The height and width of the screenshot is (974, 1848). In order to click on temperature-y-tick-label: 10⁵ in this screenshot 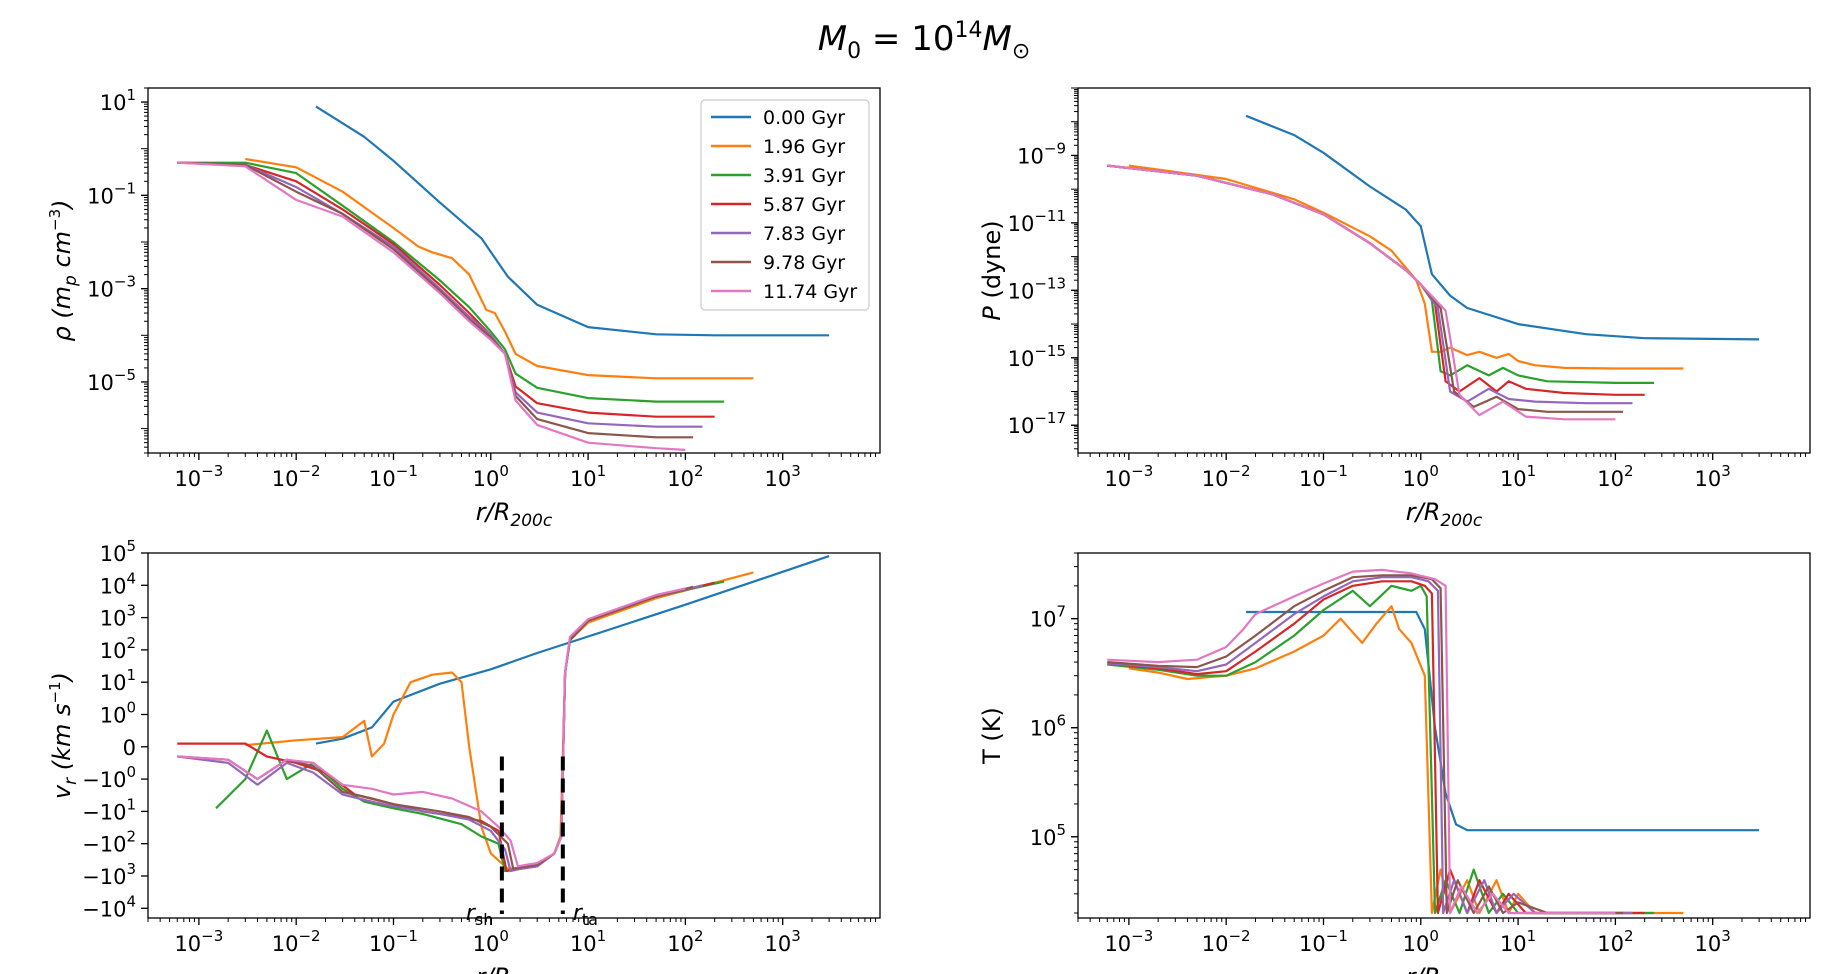, I will do `click(1048, 835)`.